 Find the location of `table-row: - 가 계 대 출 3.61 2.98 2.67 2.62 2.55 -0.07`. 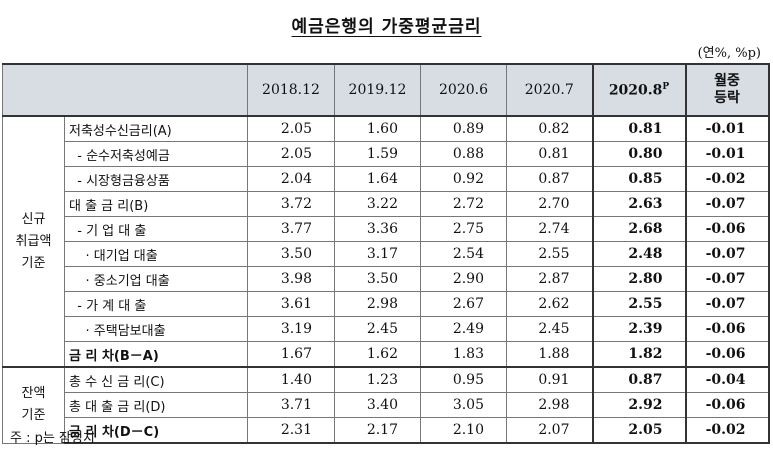

table-row: - 가 계 대 출 3.61 2.98 2.67 2.62 2.55 -0.07 is located at coordinates (386, 304).